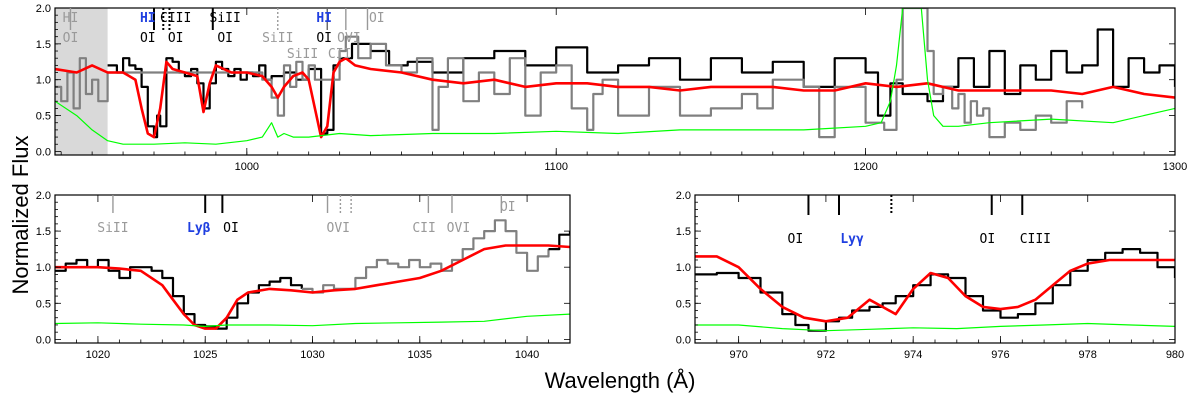 This screenshot has width=1200, height=401. What do you see at coordinates (527, 355) in the screenshot?
I see `x-tick-label: 1040` at bounding box center [527, 355].